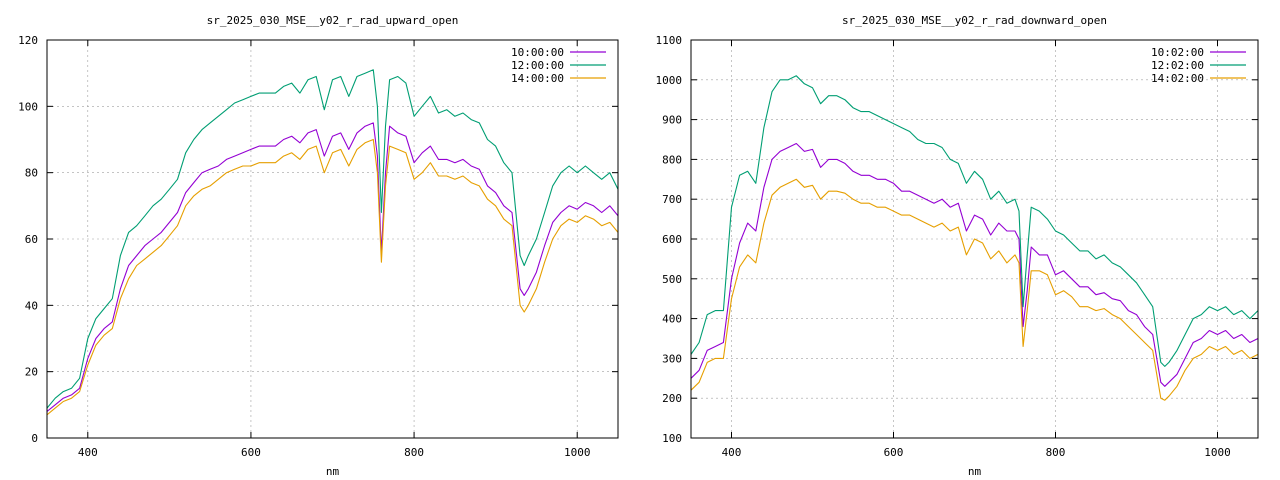 Image resolution: width=1280 pixels, height=480 pixels. Describe the element at coordinates (672, 239) in the screenshot. I see `y-tick-label: 600` at that location.